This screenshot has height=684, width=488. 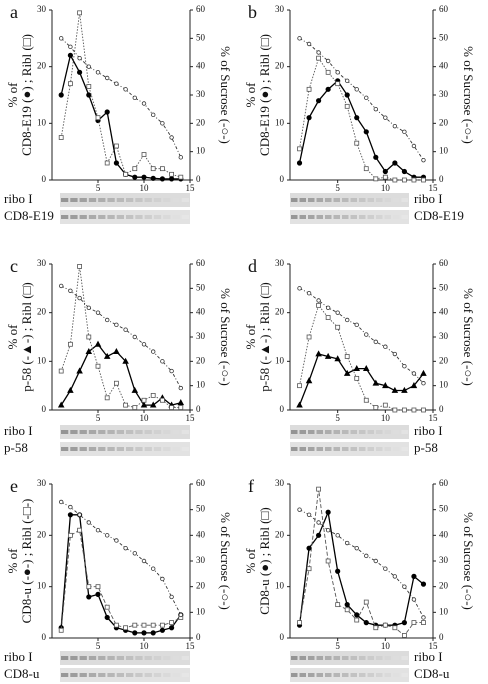 What do you see at coordinates (444, 66) in the screenshot?
I see `y2-tick-label: 40` at bounding box center [444, 66].